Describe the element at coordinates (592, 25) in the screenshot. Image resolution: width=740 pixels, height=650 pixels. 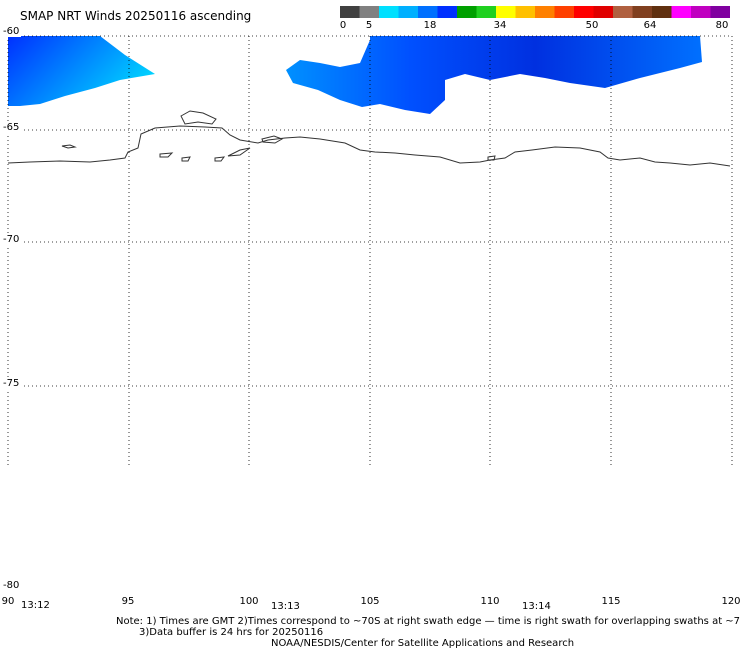
I see `colorbar-label-50: 50` at that location.